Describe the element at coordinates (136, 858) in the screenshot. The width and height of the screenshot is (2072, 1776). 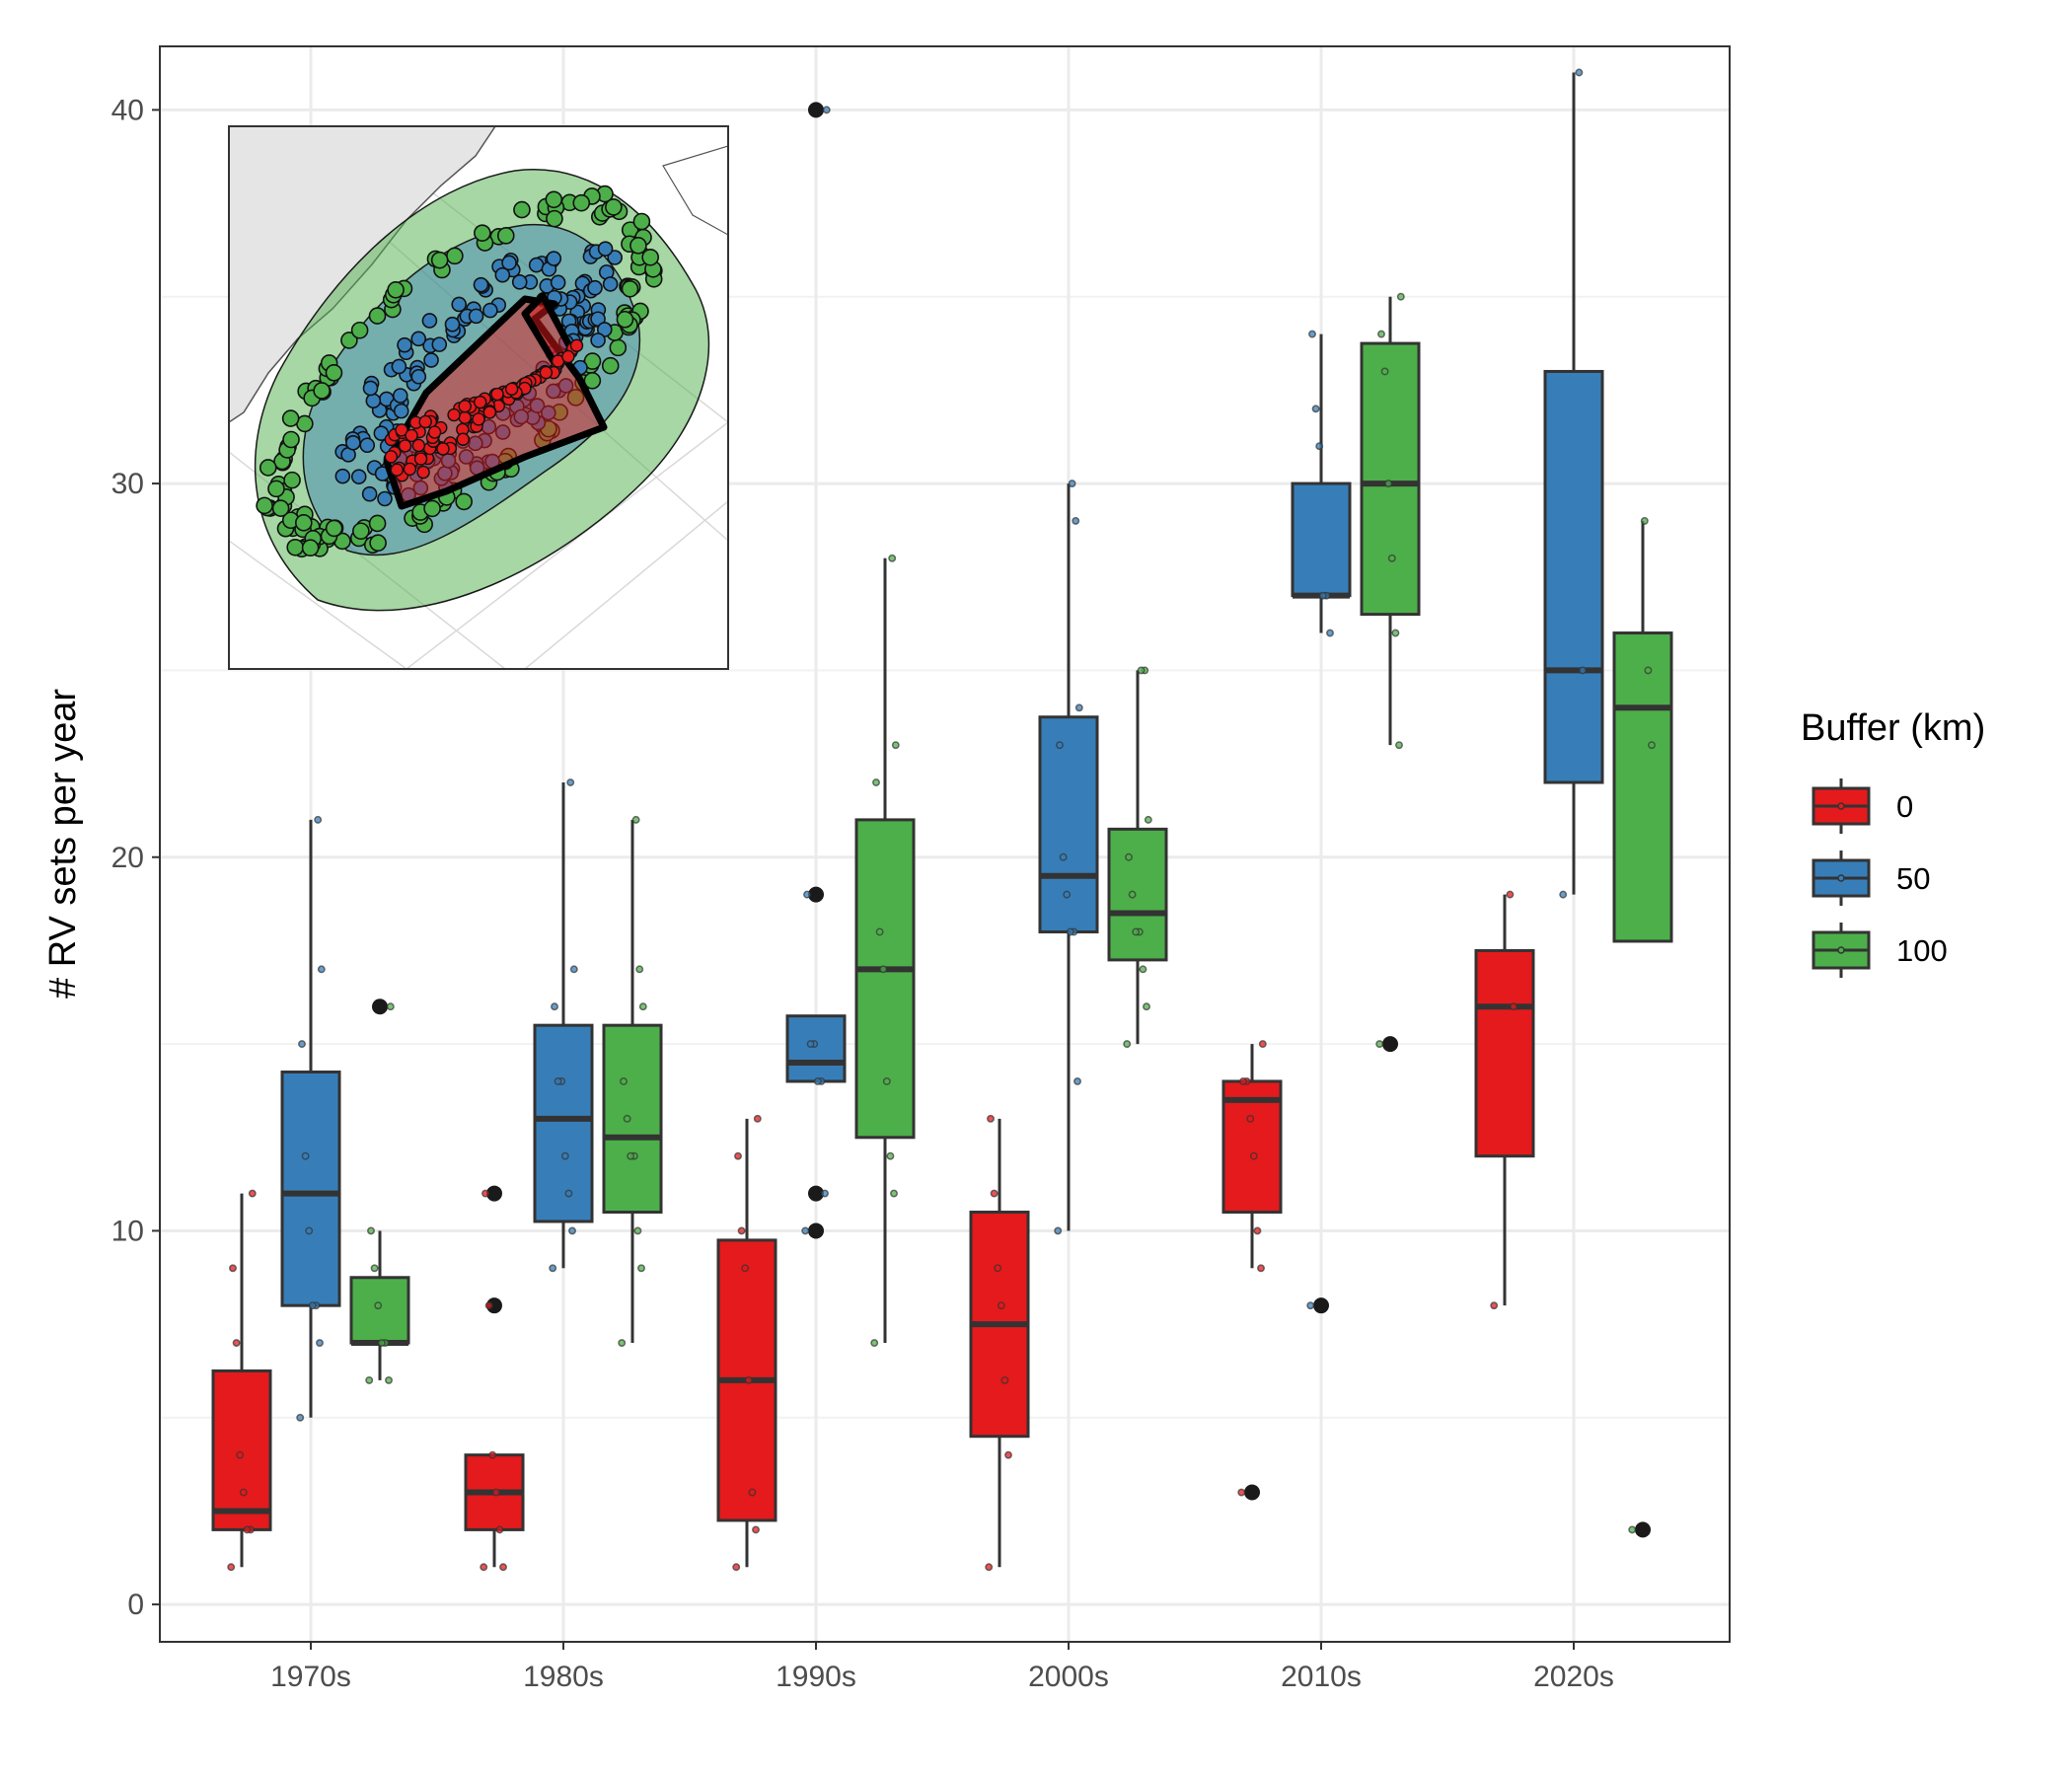
I see `y-axis: 0 10 20 30 40` at that location.